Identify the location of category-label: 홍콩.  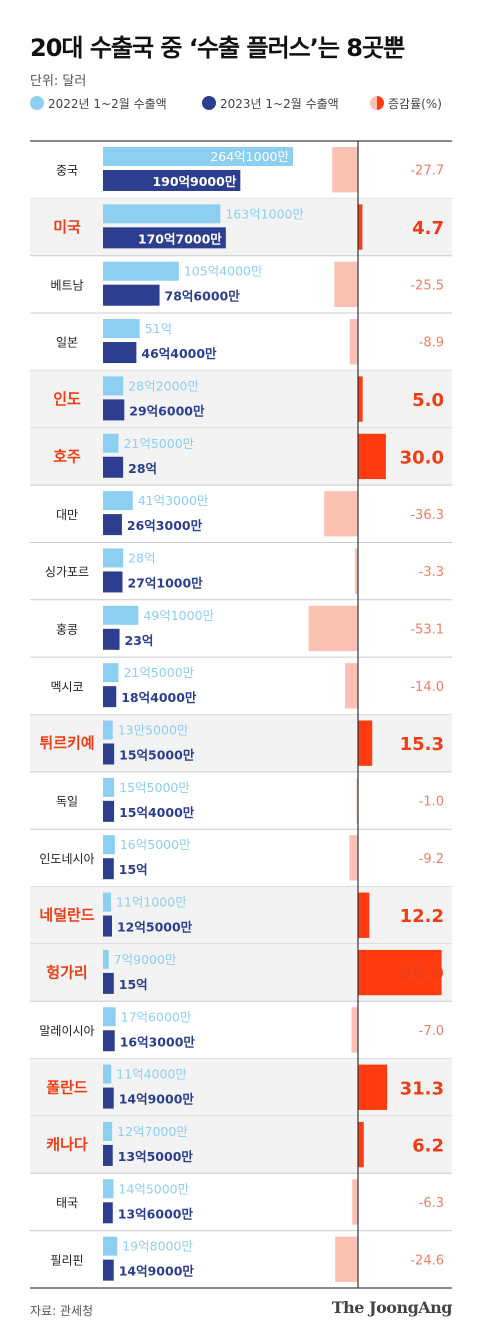
(67, 629).